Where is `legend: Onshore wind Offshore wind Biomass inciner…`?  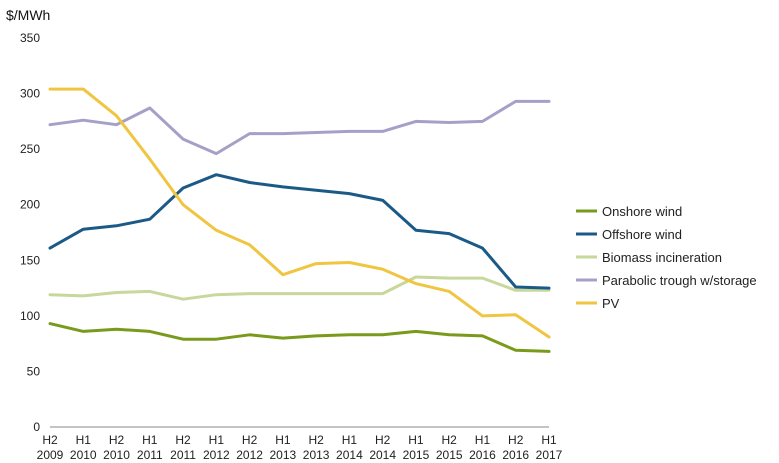 legend: Onshore wind Offshore wind Biomass inciner… is located at coordinates (666, 257).